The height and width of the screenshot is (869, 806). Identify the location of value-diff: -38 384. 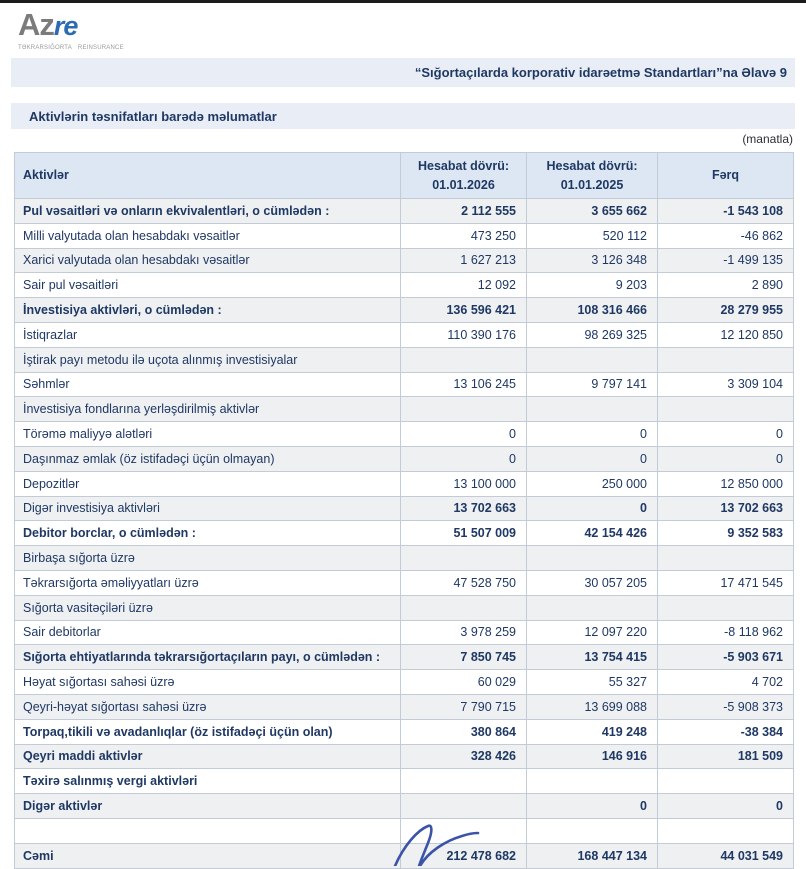
(725, 731).